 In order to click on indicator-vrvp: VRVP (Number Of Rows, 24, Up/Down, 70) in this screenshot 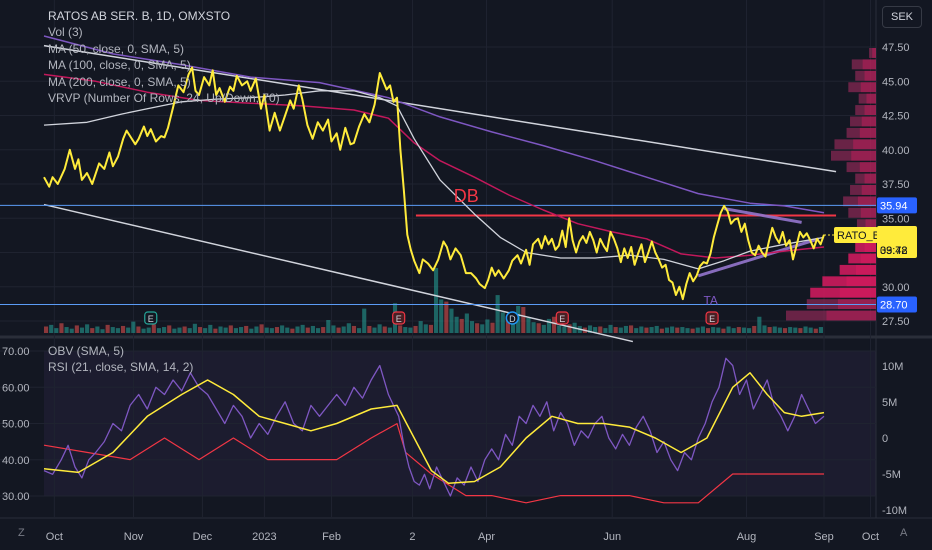, I will do `click(164, 97)`.